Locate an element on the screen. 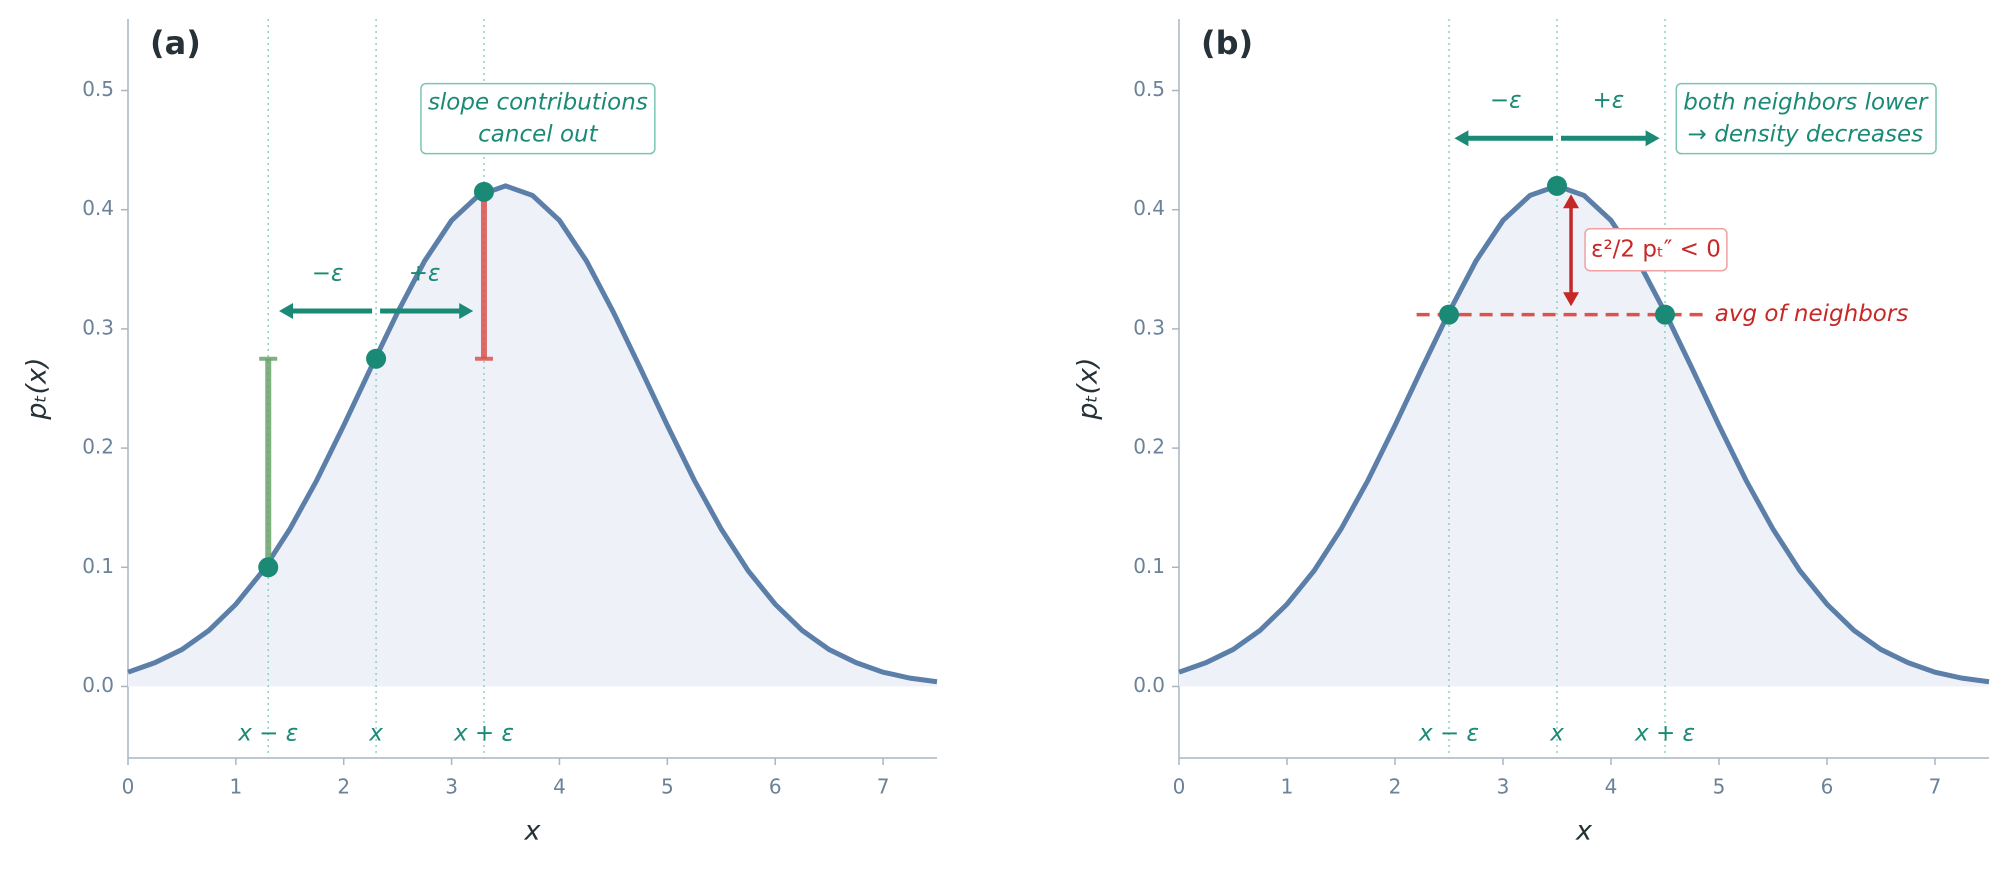  annotation-text: slope contributions is located at coordinates (538, 103).